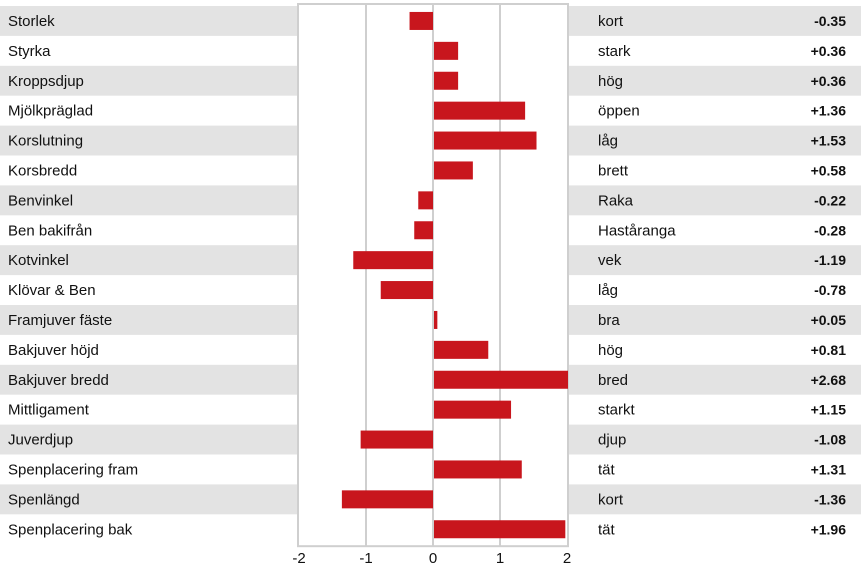 The height and width of the screenshot is (567, 861). Describe the element at coordinates (829, 380) in the screenshot. I see `value-label: +2.68` at that location.